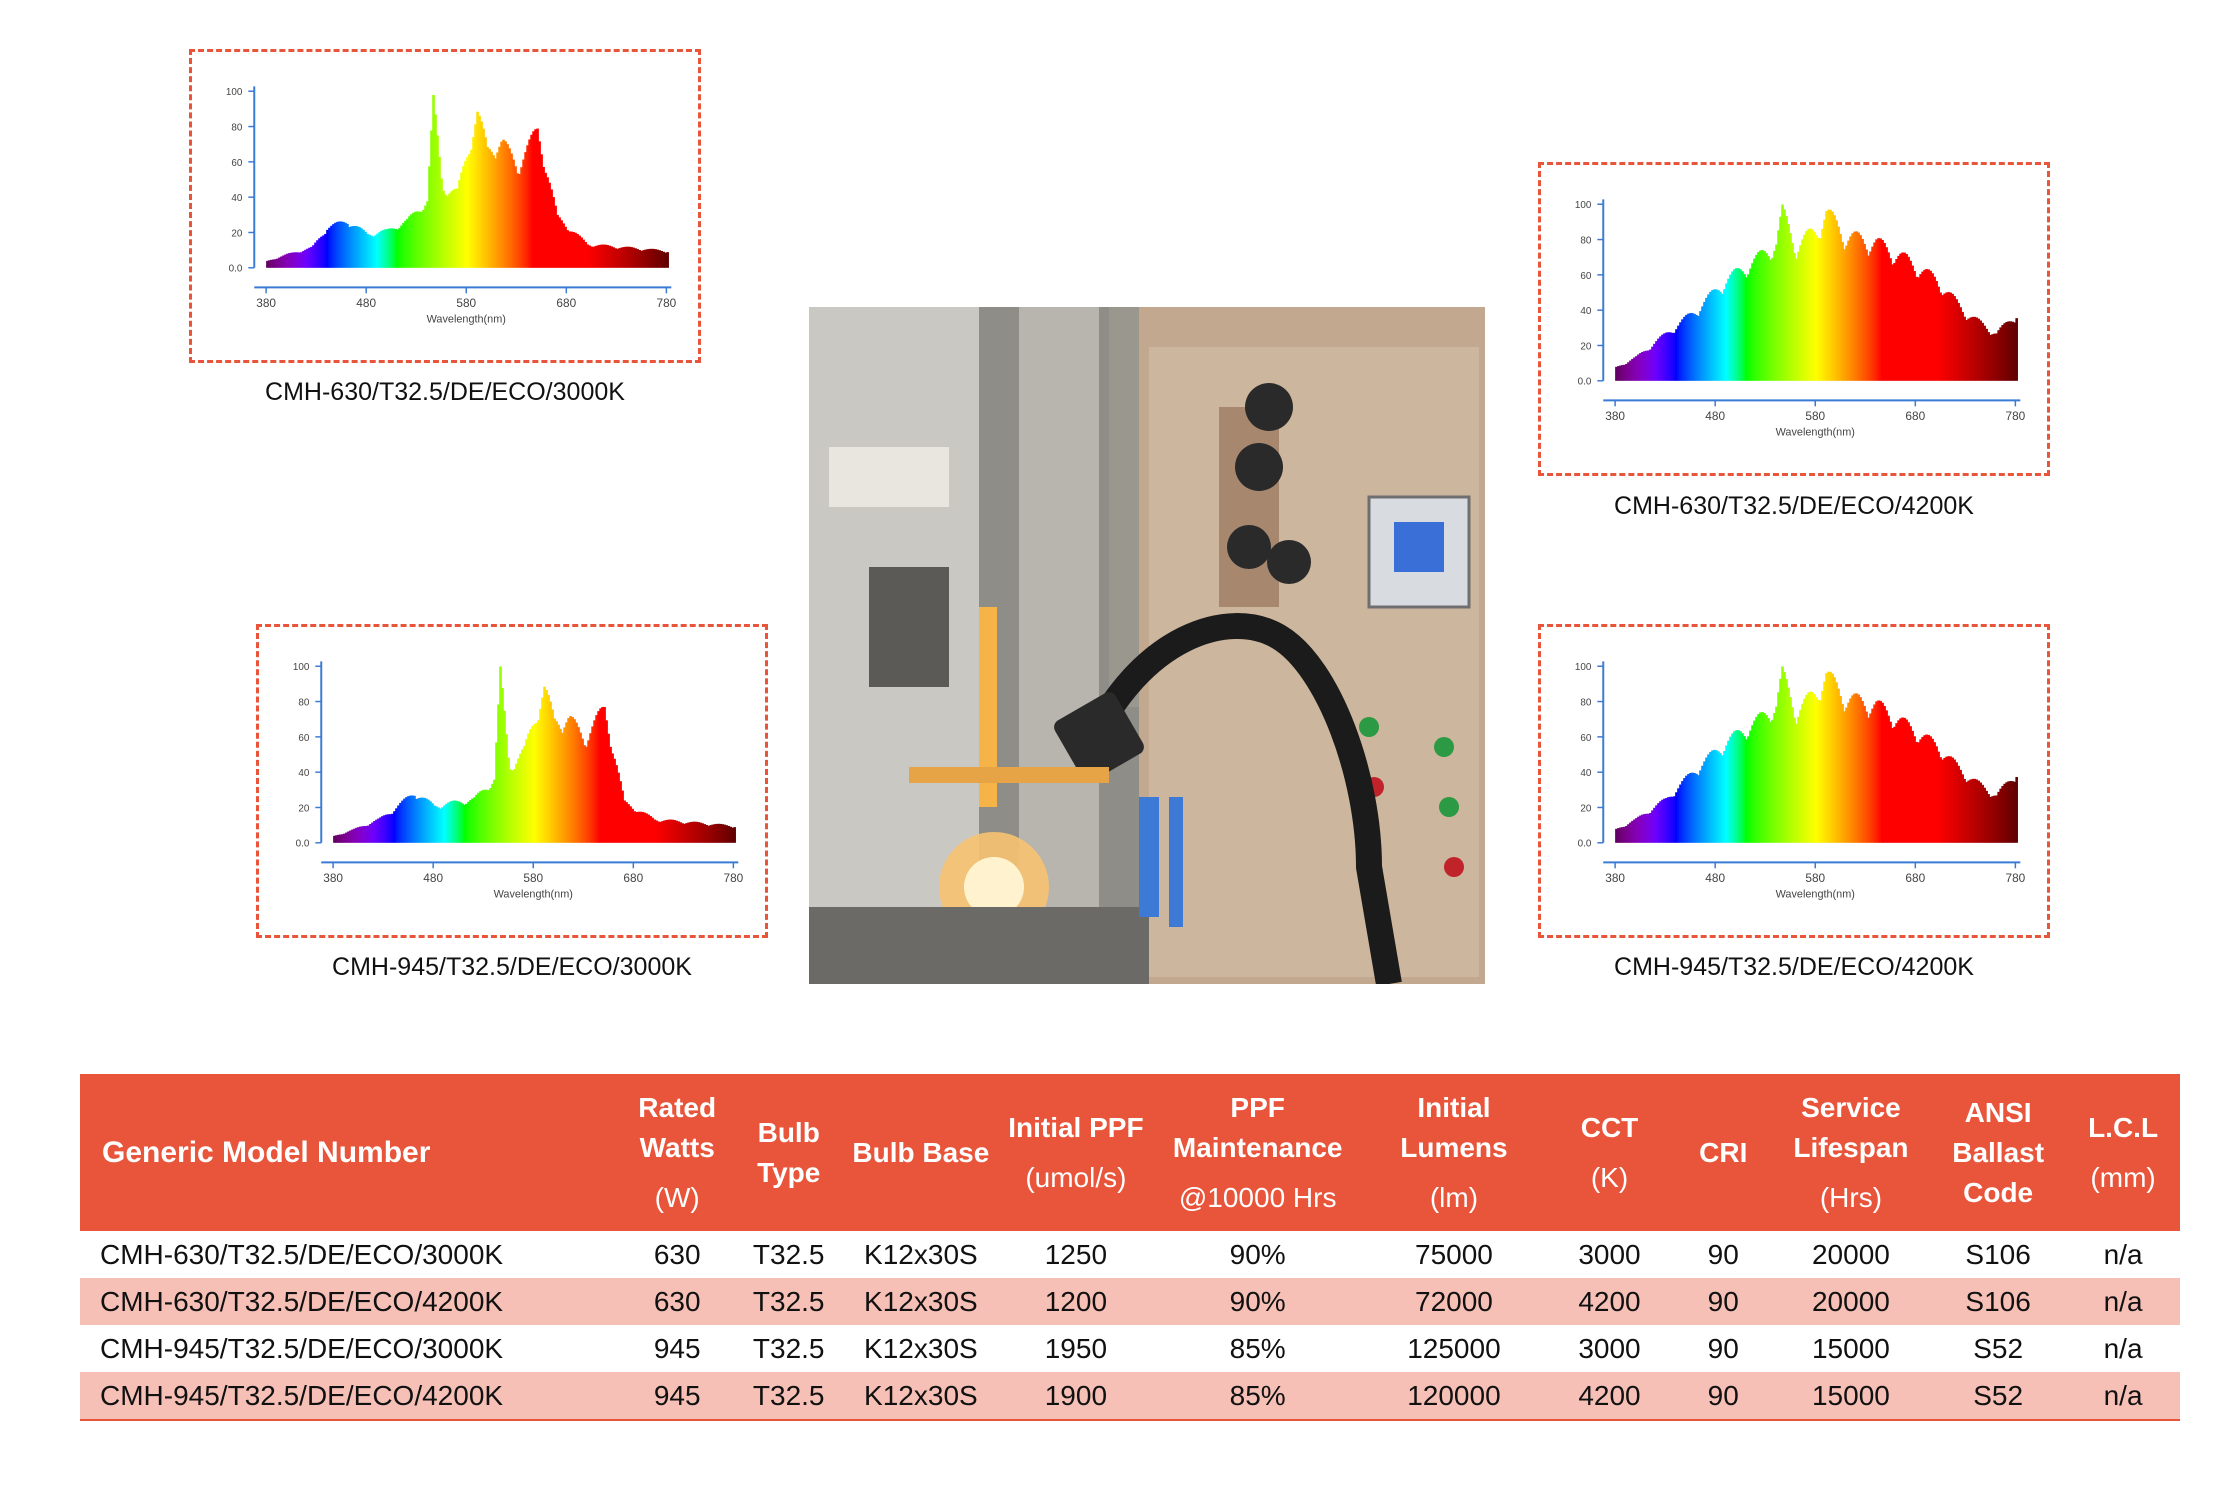  I want to click on y-tick-label: 60, so click(1586, 738).